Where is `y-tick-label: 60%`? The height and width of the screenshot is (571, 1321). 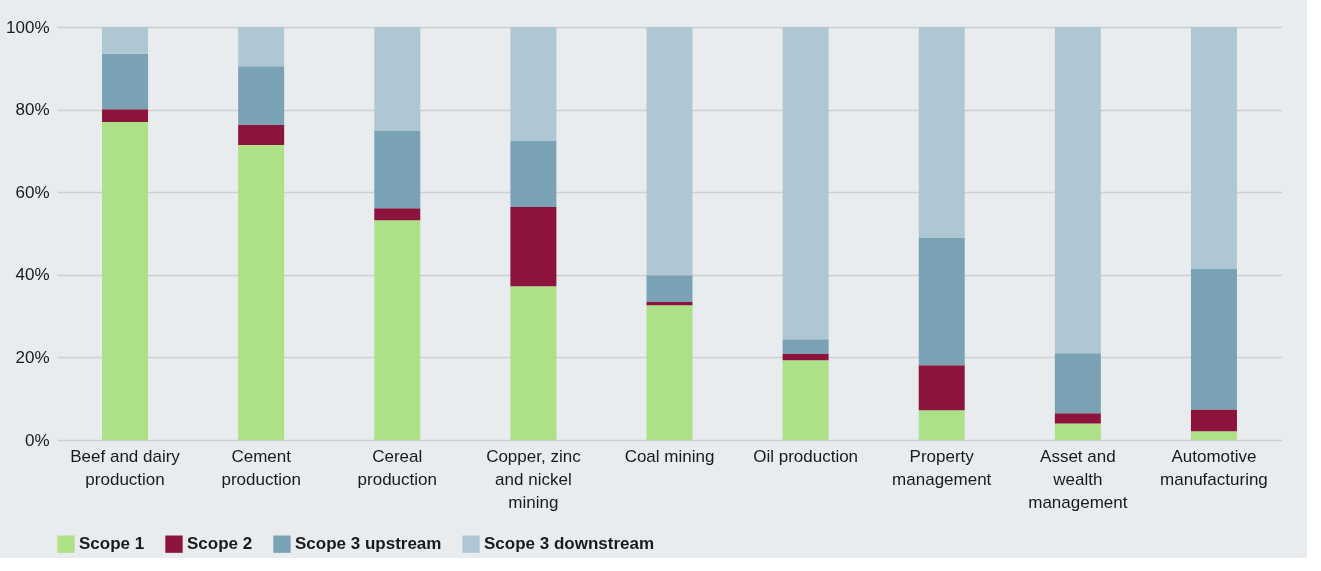 y-tick-label: 60% is located at coordinates (32, 192).